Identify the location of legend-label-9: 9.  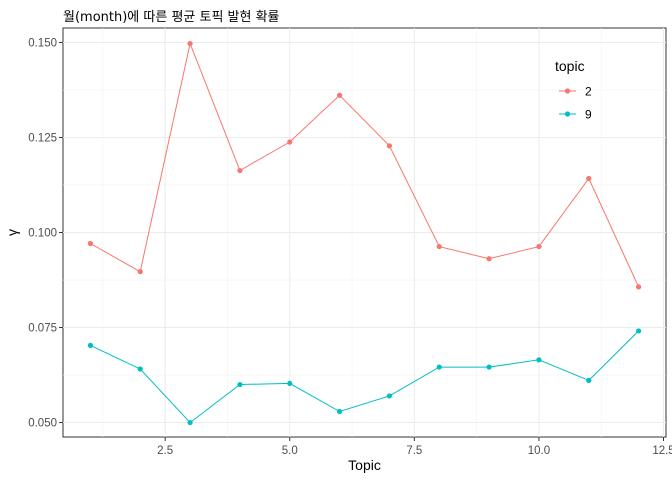
(588, 115).